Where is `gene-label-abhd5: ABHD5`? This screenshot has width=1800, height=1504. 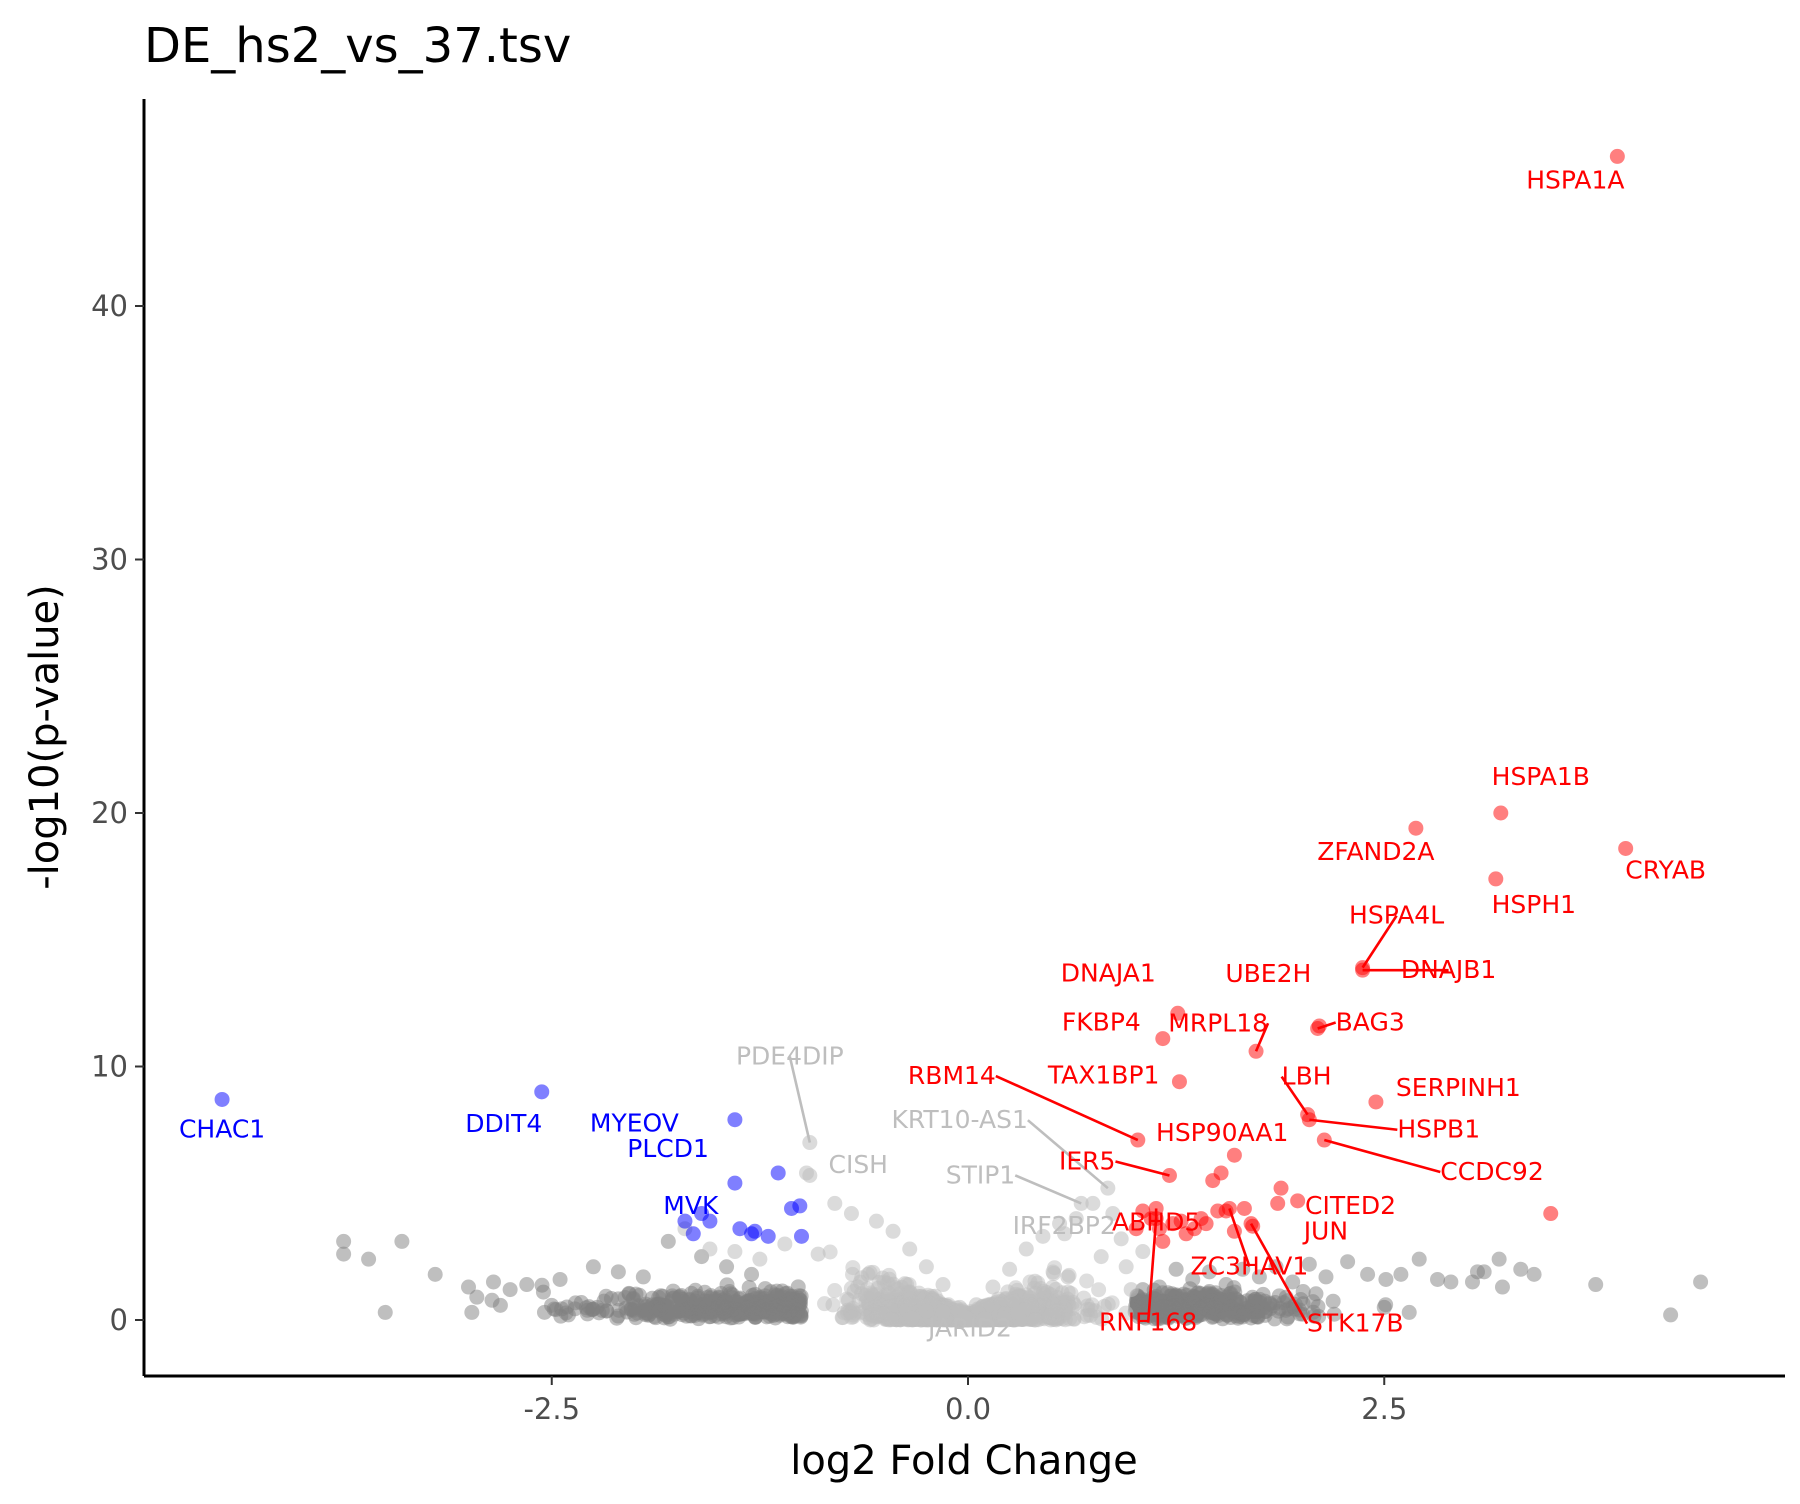 gene-label-abhd5: ABHD5 is located at coordinates (1156, 1221).